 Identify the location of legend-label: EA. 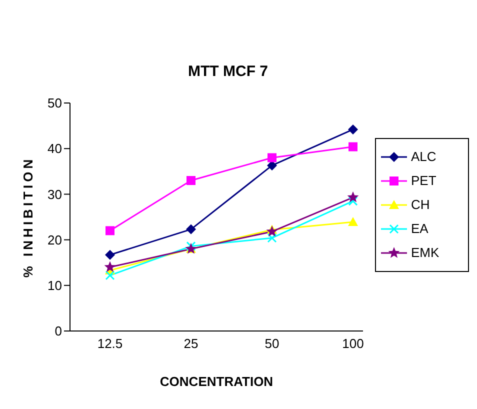
(419, 228).